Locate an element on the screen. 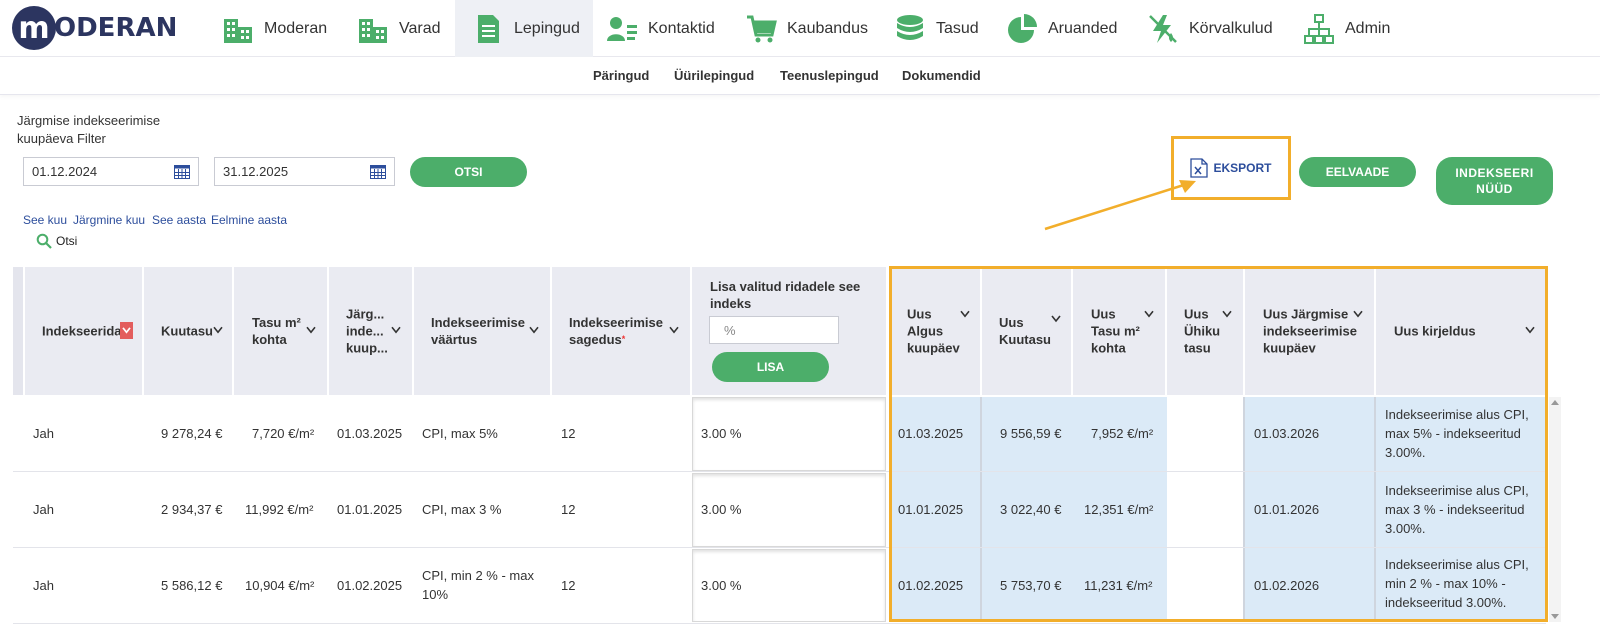 This screenshot has height=641, width=1600. column-title: Tasu m² kohta is located at coordinates (276, 331).